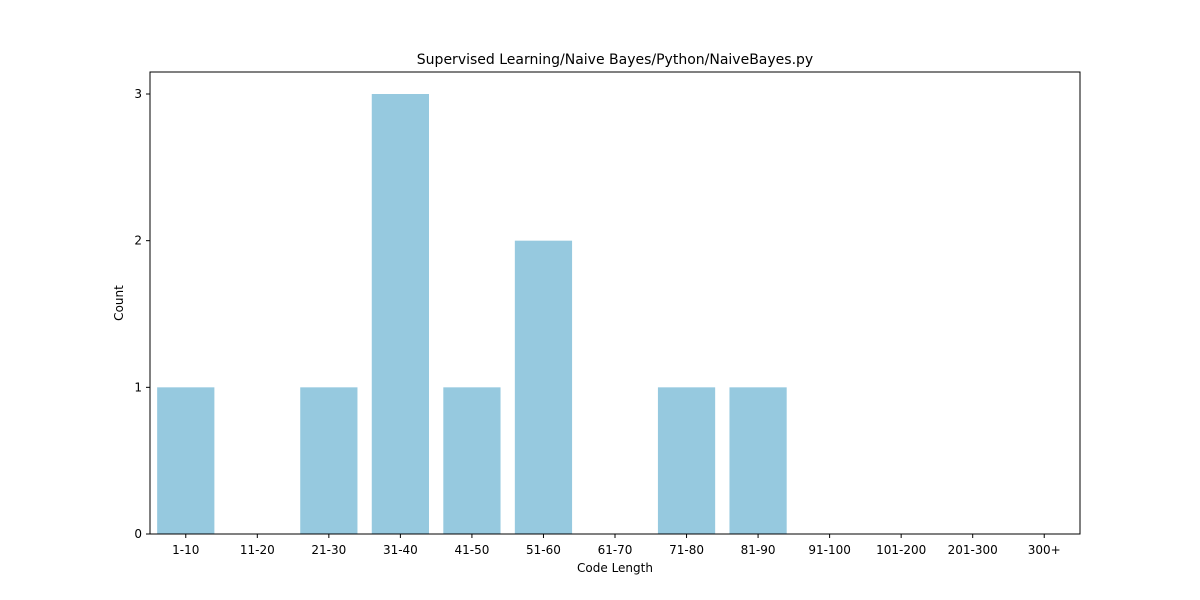 Image resolution: width=1200 pixels, height=600 pixels. What do you see at coordinates (138, 387) in the screenshot?
I see `y-tick-label: 1` at bounding box center [138, 387].